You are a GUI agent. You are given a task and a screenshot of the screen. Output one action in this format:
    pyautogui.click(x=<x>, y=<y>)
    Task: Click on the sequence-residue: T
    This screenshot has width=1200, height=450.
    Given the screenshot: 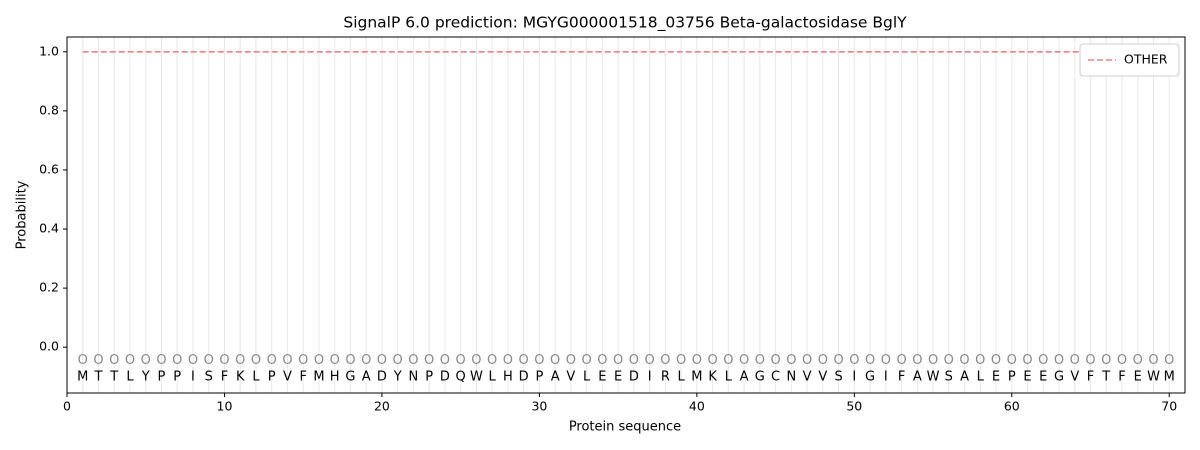 What is the action you would take?
    pyautogui.click(x=113, y=376)
    